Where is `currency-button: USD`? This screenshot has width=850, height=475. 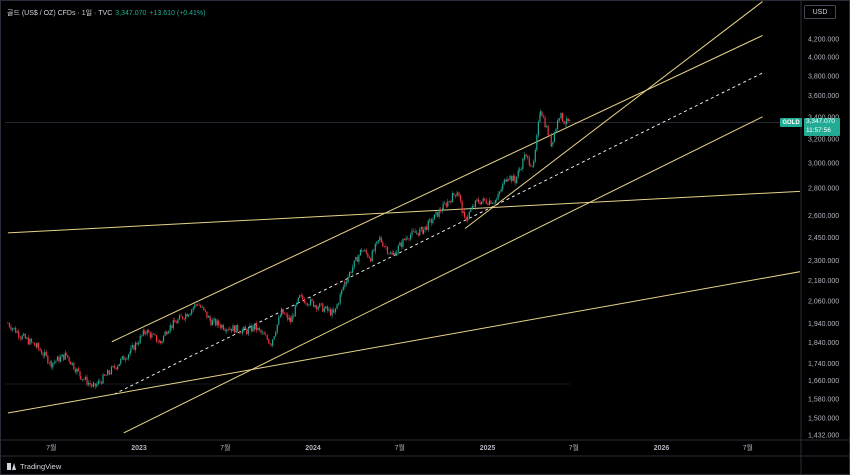
currency-button: USD is located at coordinates (820, 12).